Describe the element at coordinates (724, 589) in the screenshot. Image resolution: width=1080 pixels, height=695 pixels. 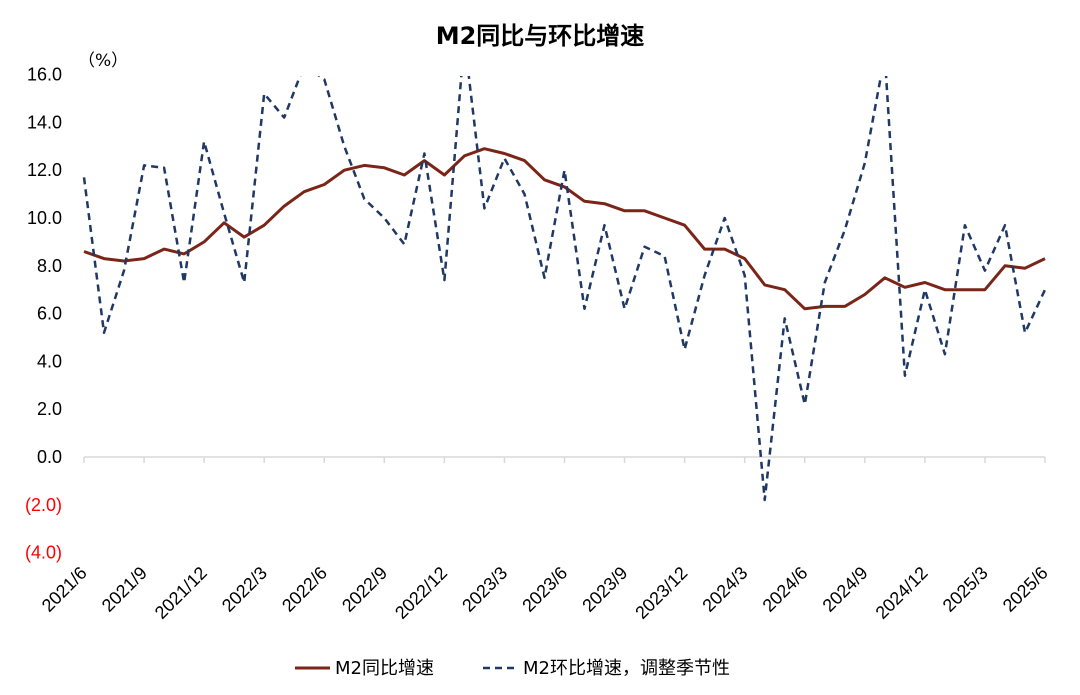
I see `x-tick-label: 2024/3` at that location.